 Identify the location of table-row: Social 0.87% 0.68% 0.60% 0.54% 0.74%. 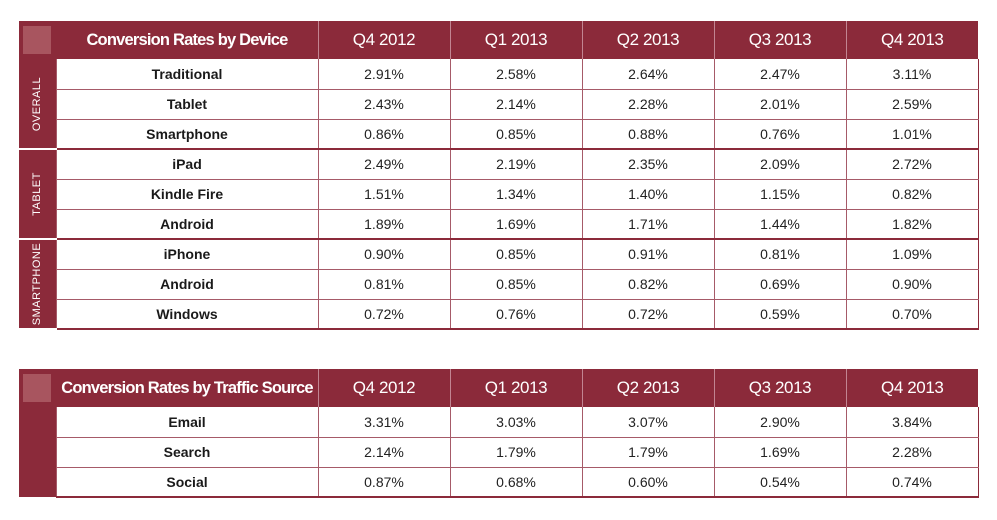
(499, 482).